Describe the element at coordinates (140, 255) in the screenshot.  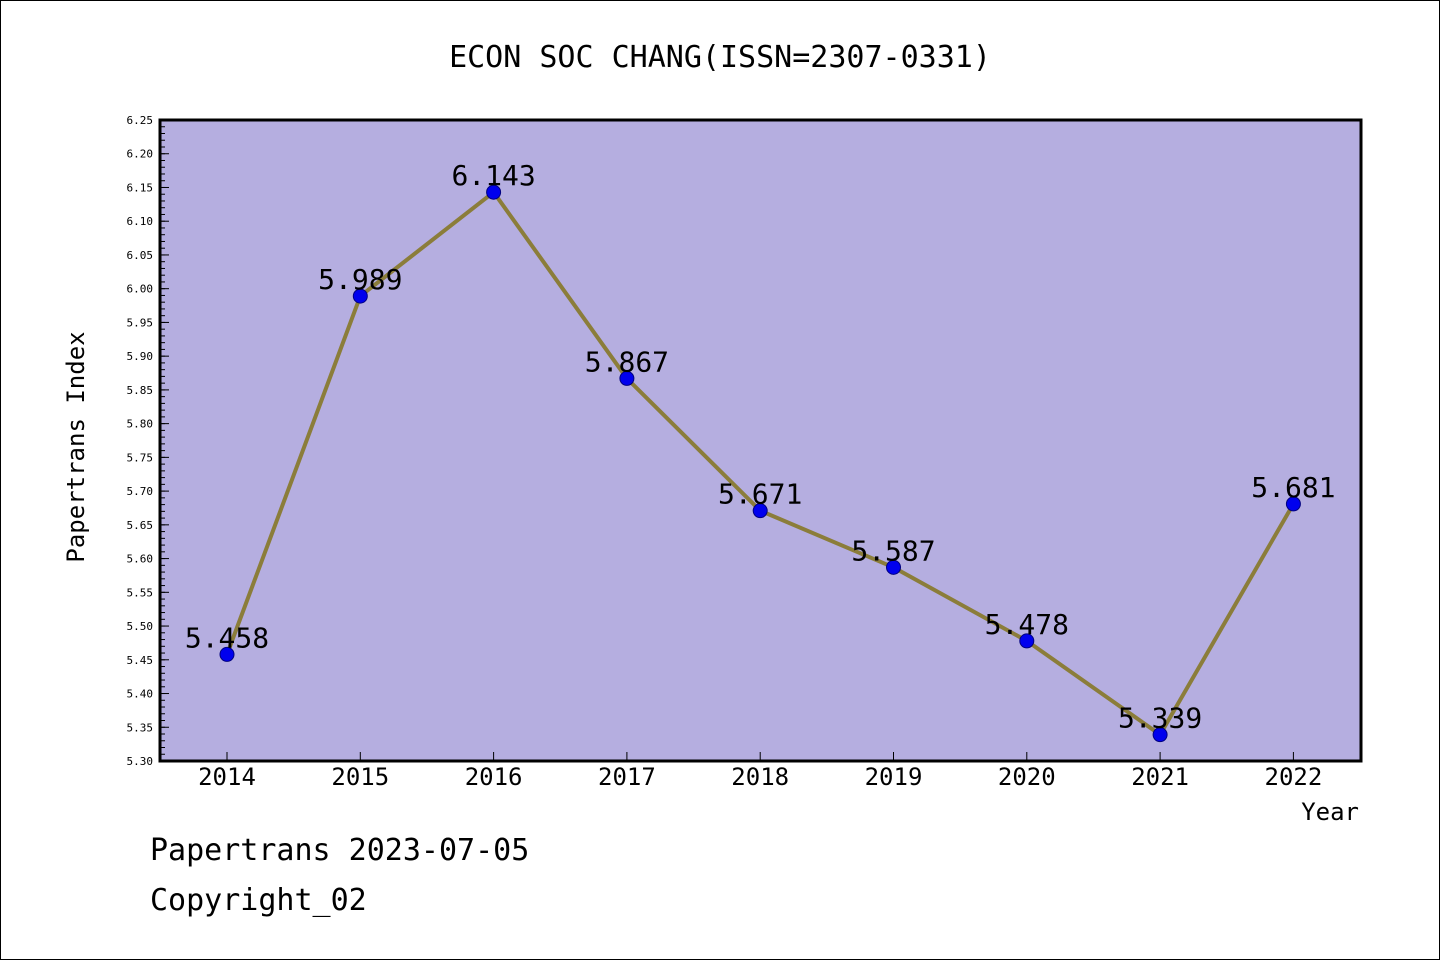
I see `y-tick-label: 6.05` at that location.